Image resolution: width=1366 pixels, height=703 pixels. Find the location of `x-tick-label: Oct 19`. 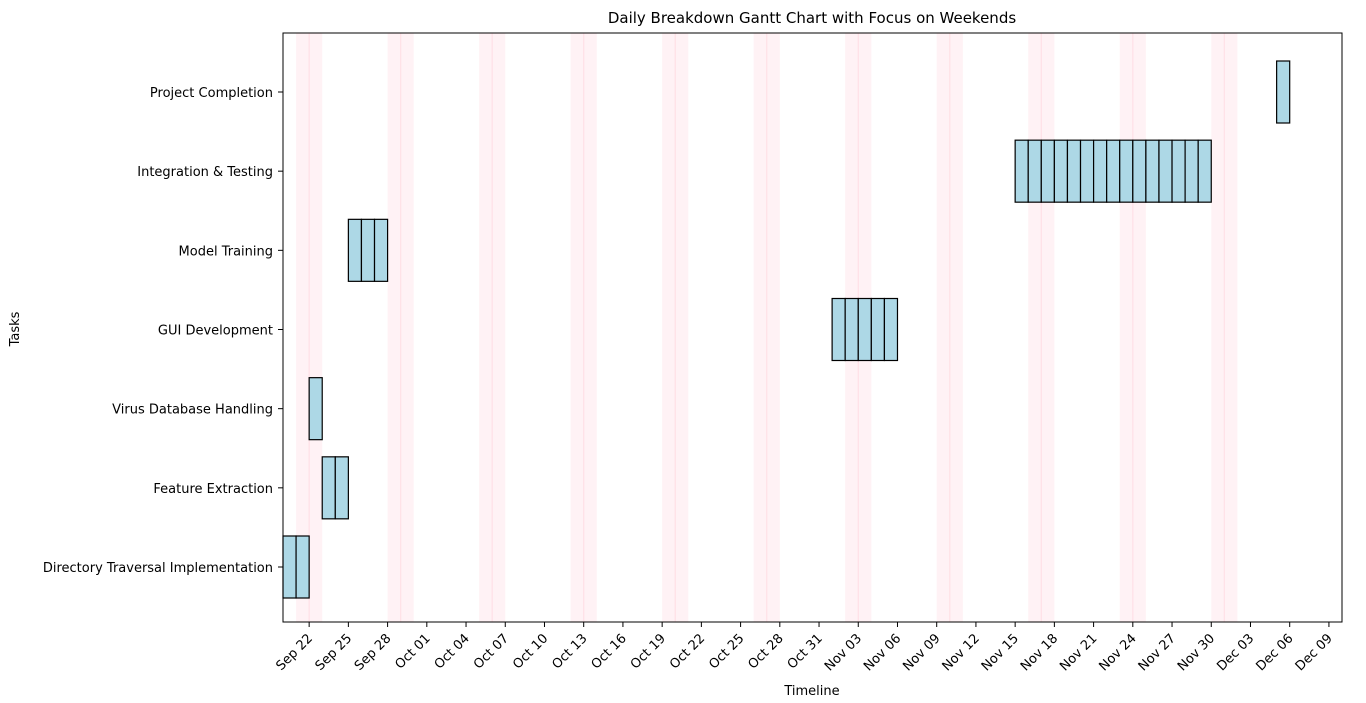

x-tick-label: Oct 19 is located at coordinates (648, 651).